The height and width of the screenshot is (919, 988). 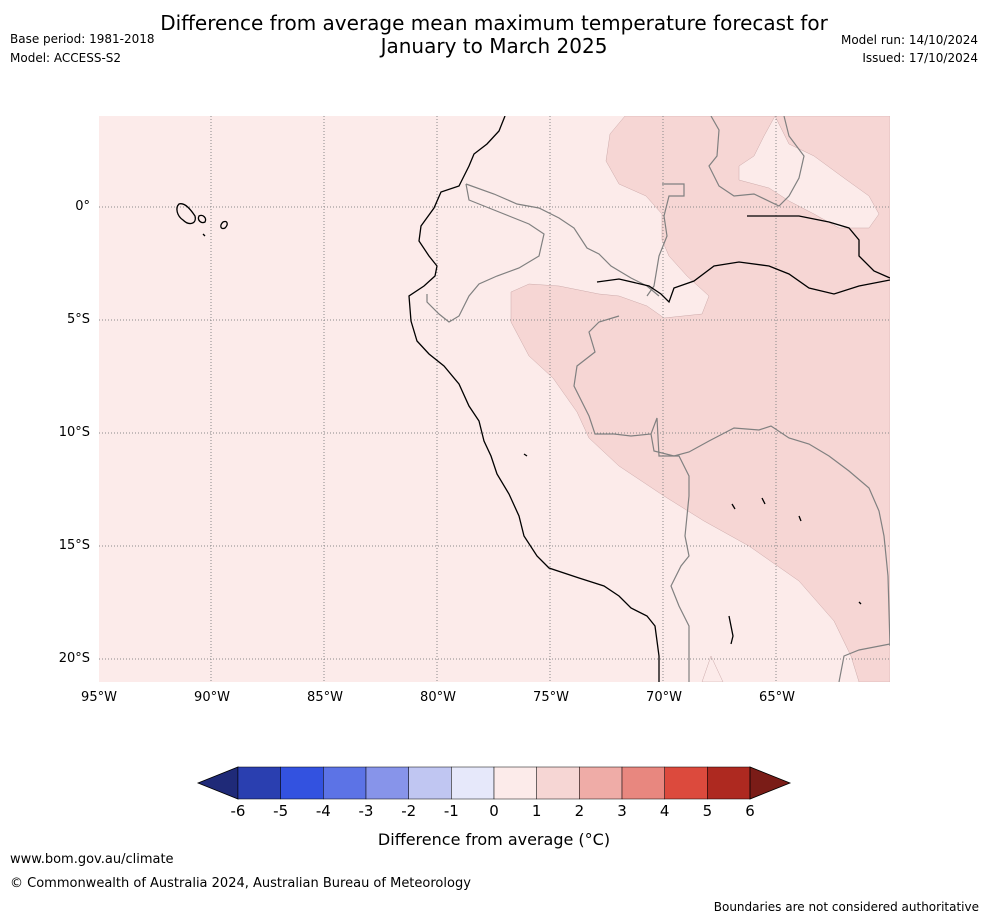 What do you see at coordinates (777, 697) in the screenshot?
I see `lon-label-65w: 65°W` at bounding box center [777, 697].